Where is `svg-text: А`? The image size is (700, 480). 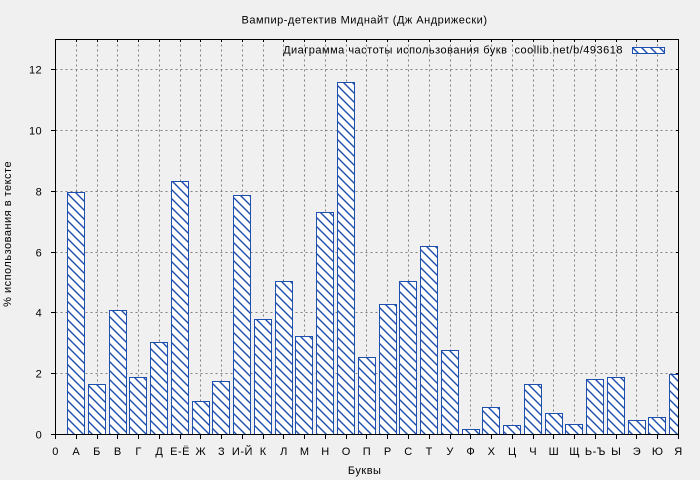 svg-text: А is located at coordinates (76, 452).